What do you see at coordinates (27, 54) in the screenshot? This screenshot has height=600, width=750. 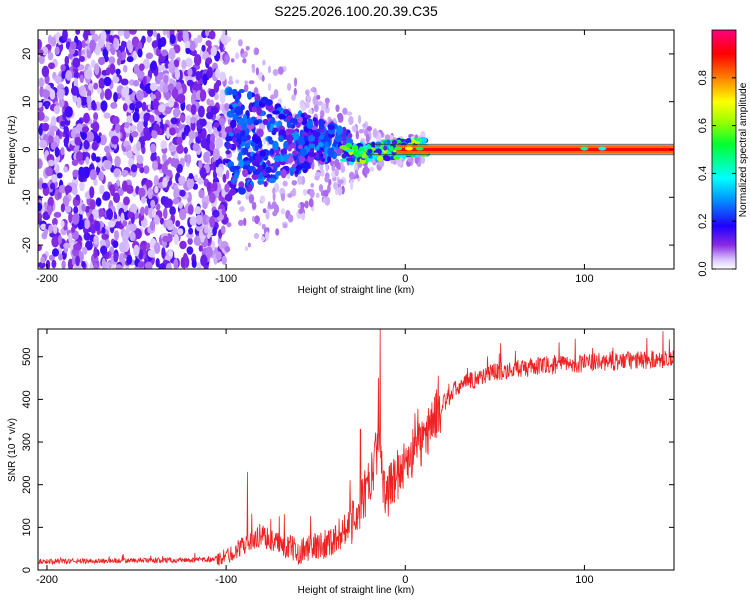 I see `y-tick-label: 20` at bounding box center [27, 54].